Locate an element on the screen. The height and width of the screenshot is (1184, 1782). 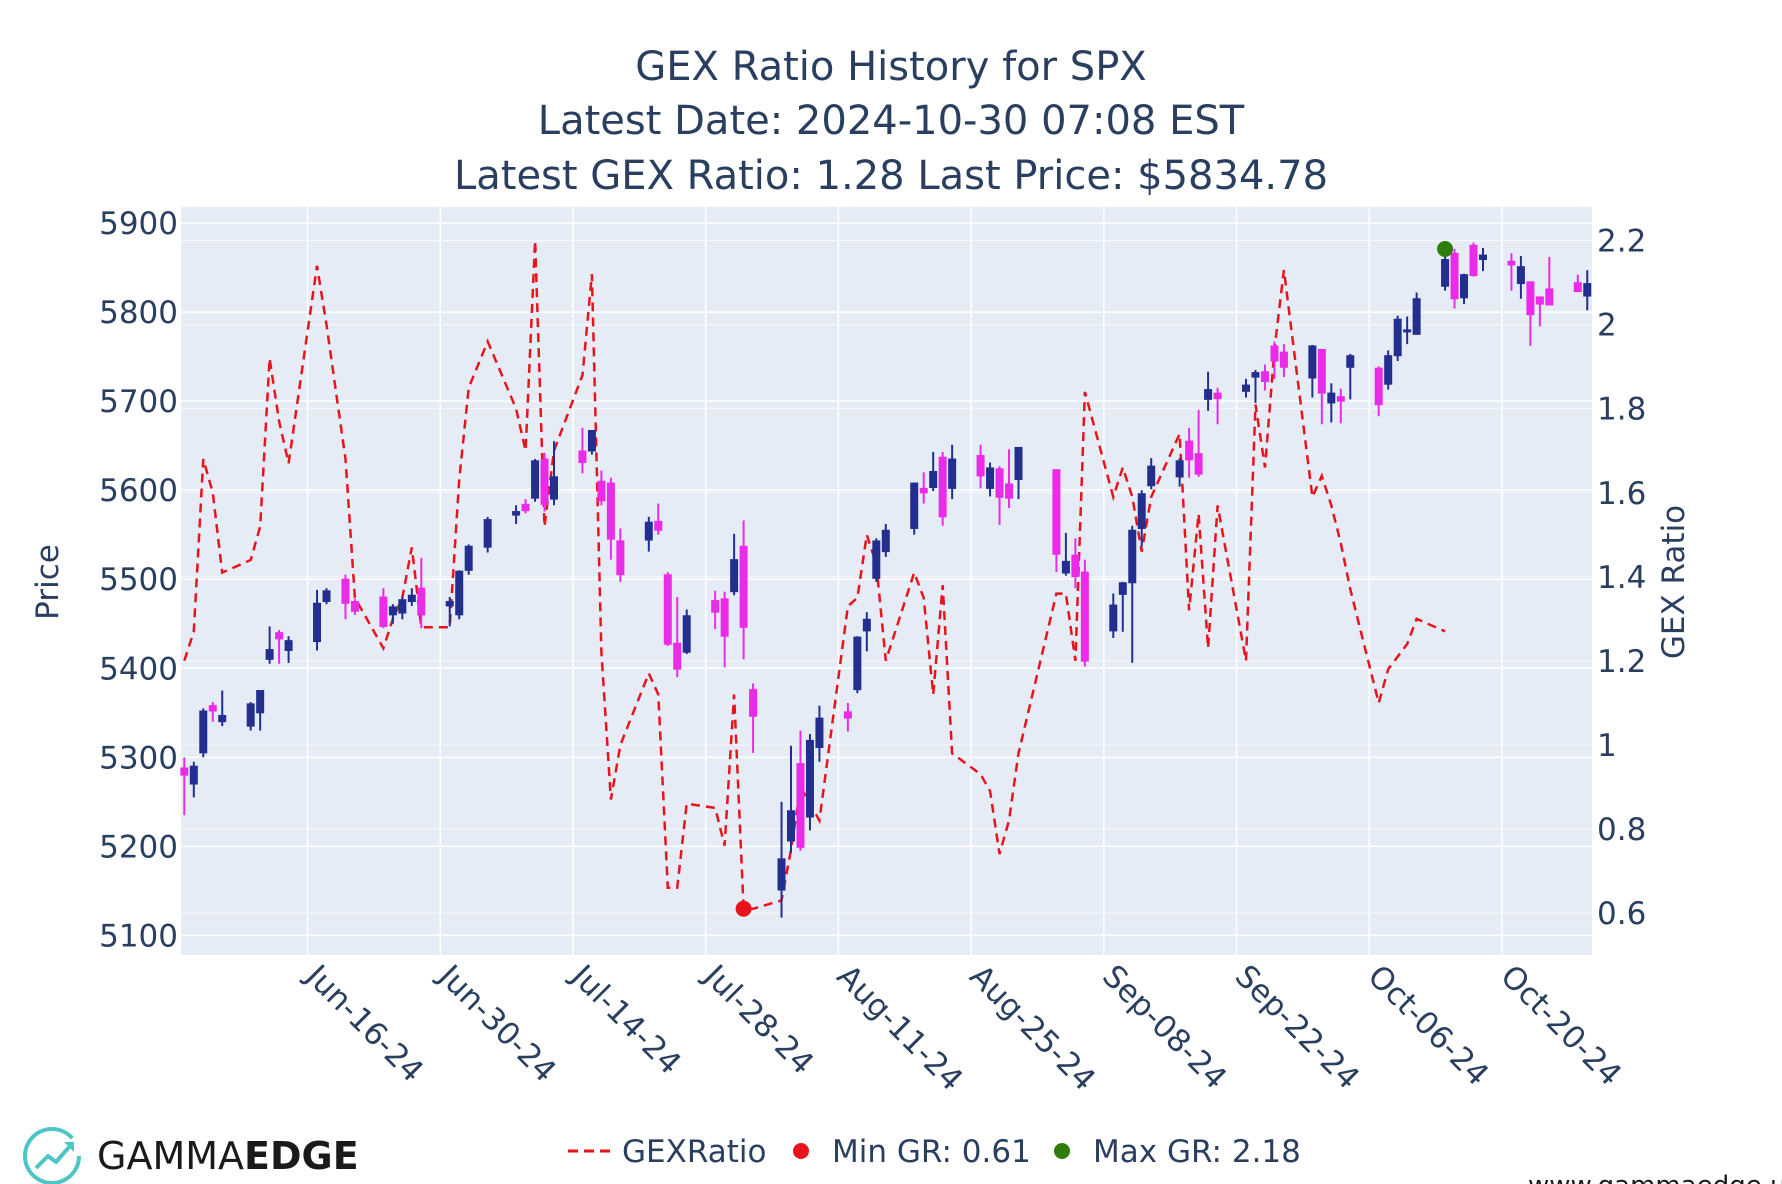
legend-min-label: Min GR: 0.61 is located at coordinates (931, 1152).